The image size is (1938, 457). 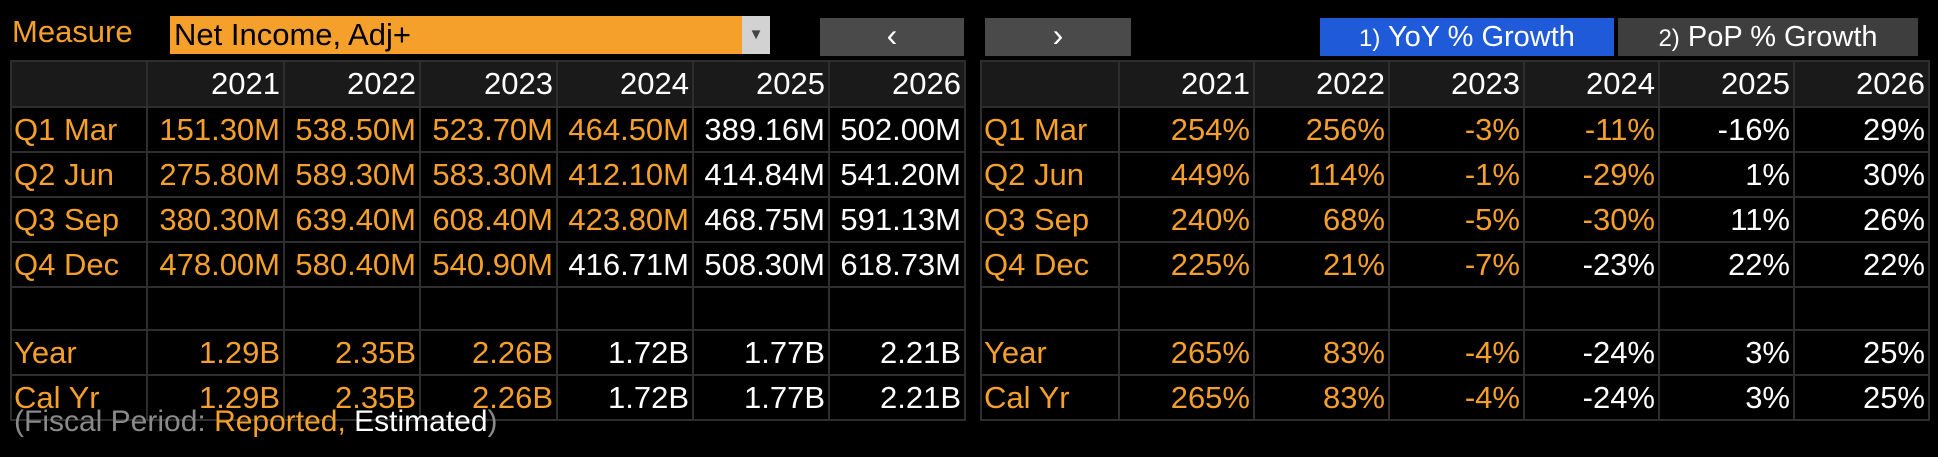 I want to click on table-cell: 389.16M, so click(x=761, y=129).